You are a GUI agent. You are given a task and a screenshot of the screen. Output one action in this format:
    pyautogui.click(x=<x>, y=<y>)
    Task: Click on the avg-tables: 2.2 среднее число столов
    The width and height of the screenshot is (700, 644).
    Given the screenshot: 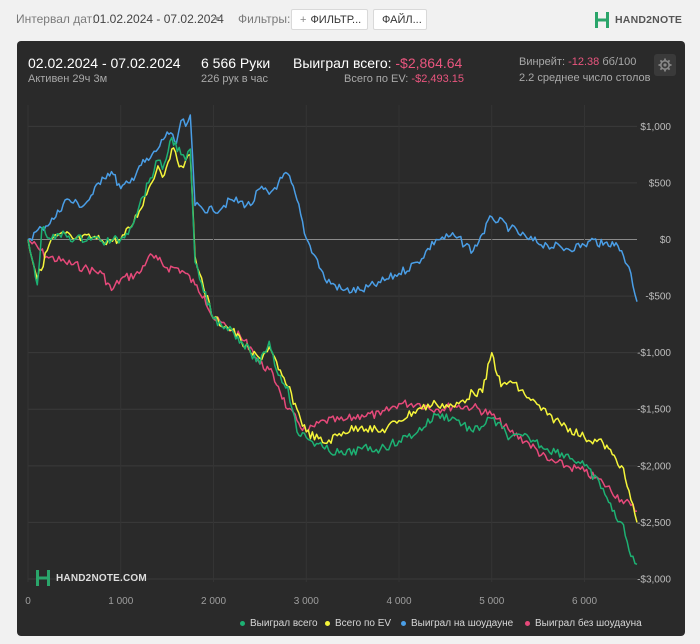 What is the action you would take?
    pyautogui.click(x=585, y=78)
    